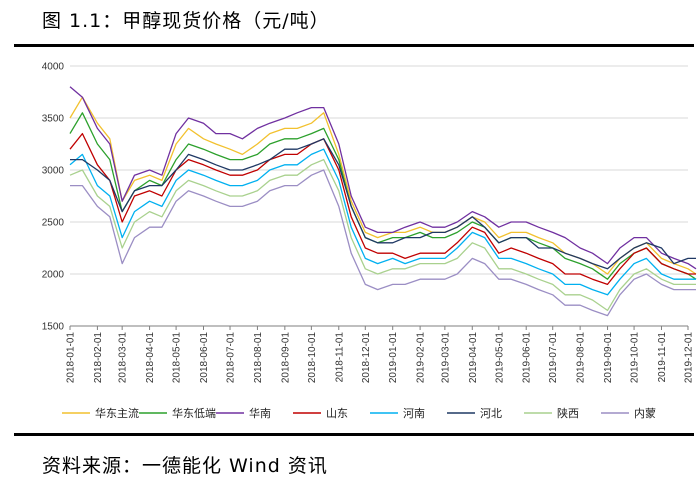  I want to click on x-tick-label: 2019-05-01, so click(499, 358).